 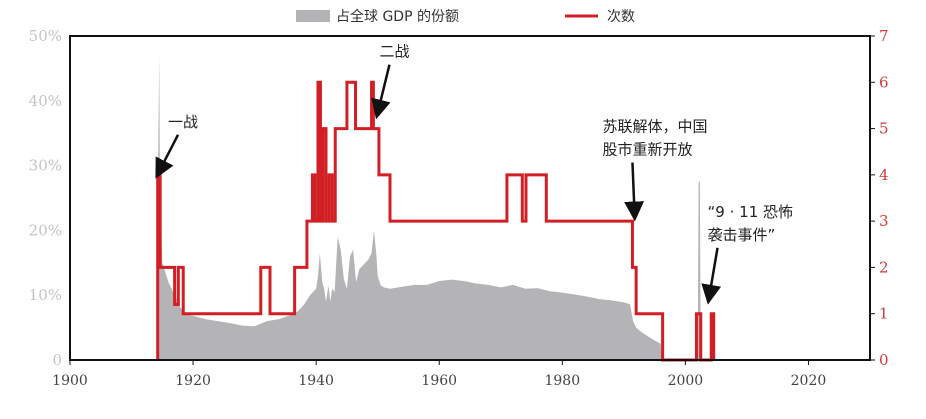 What do you see at coordinates (70, 381) in the screenshot?
I see `x-tick-label: 1900` at bounding box center [70, 381].